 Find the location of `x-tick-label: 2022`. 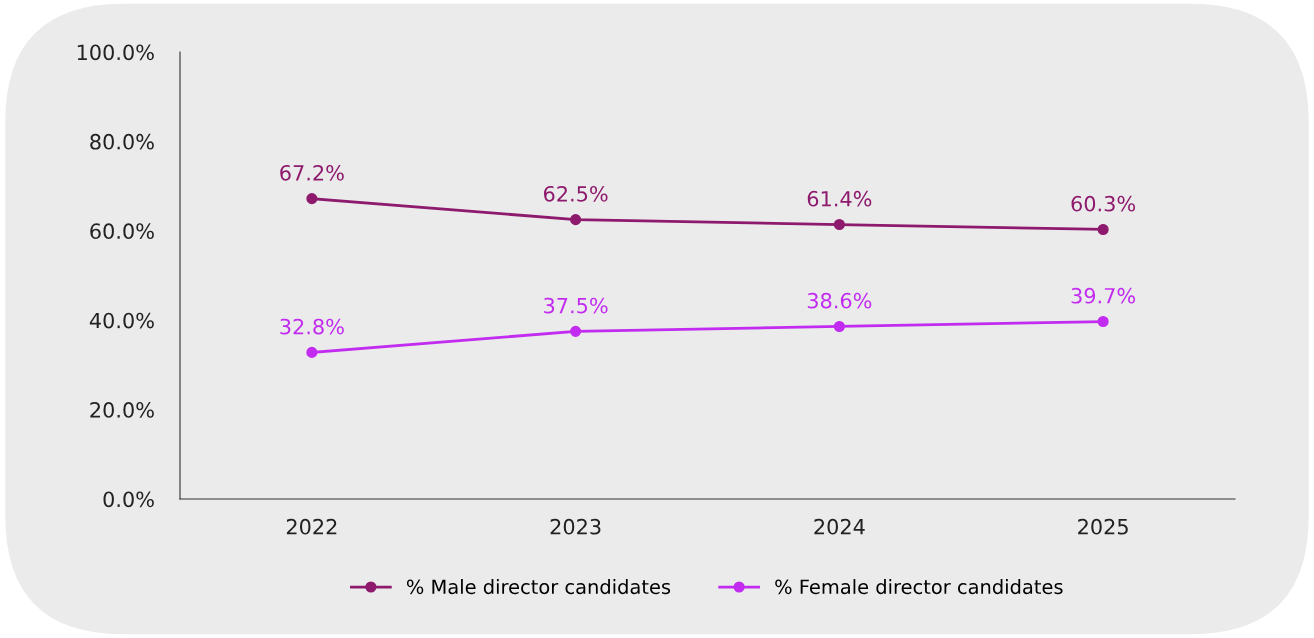

x-tick-label: 2022 is located at coordinates (311, 526).